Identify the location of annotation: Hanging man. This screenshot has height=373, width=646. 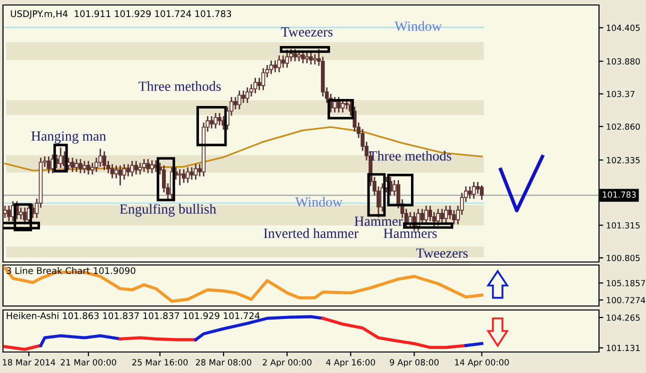
(68, 137).